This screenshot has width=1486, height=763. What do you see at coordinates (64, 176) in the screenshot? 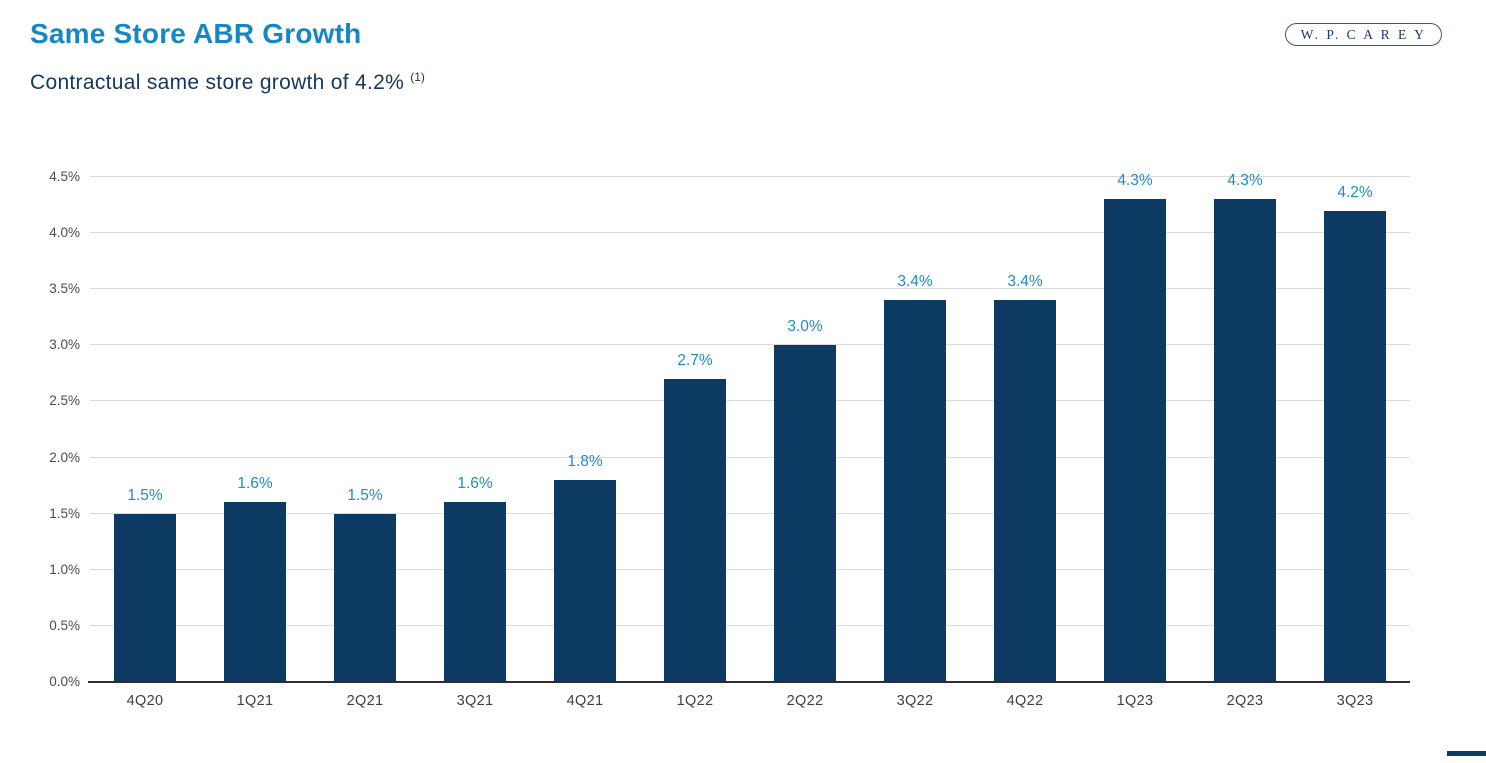
I see `y-tick-label: 4.5%` at bounding box center [64, 176].